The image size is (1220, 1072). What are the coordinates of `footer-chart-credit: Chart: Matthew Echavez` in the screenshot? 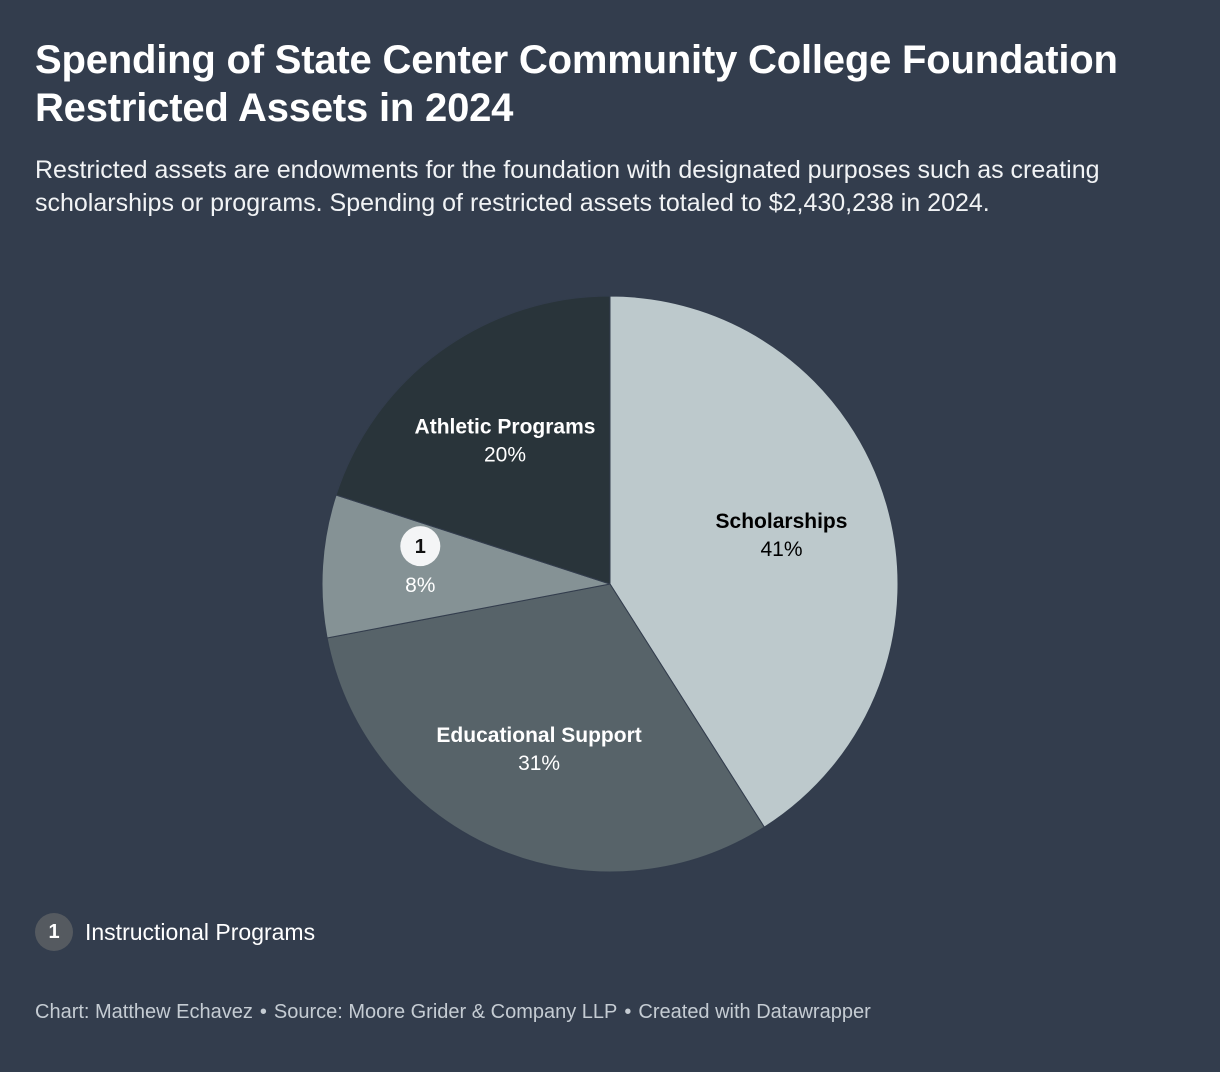 It's located at (144, 1012).